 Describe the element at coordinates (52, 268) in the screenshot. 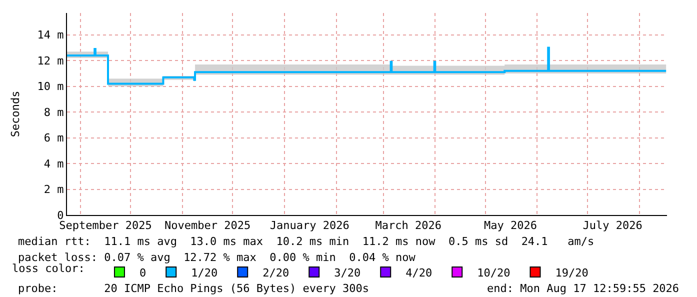

I see `legend-title: loss color:` at that location.